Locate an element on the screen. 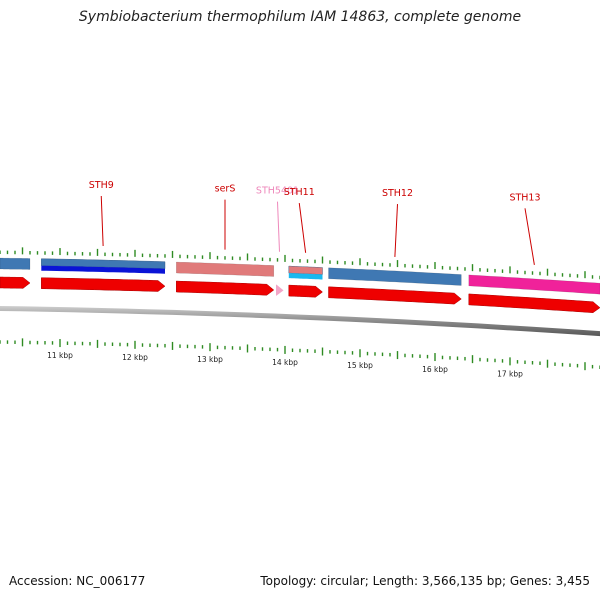 This screenshot has height=600, width=600. cds-arrow-serS is located at coordinates (225, 288).